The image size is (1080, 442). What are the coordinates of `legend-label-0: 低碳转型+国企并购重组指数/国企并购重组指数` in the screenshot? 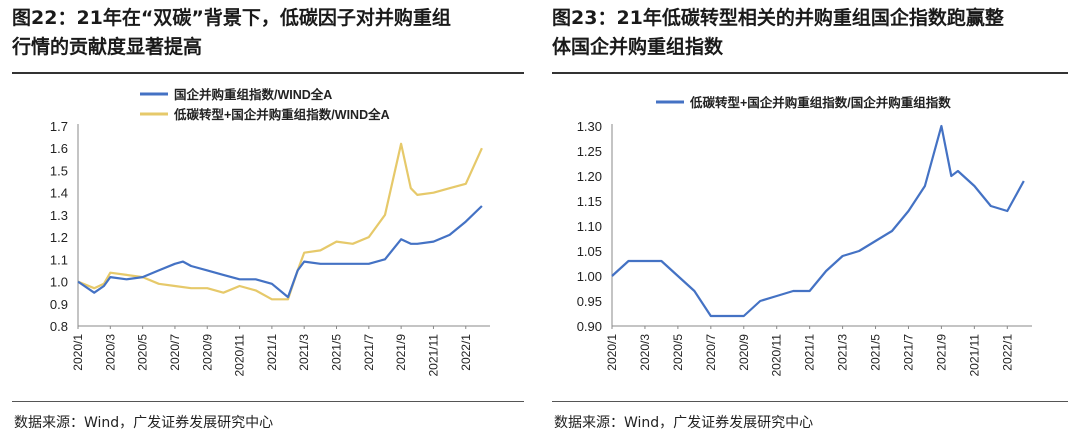 It's located at (820, 102).